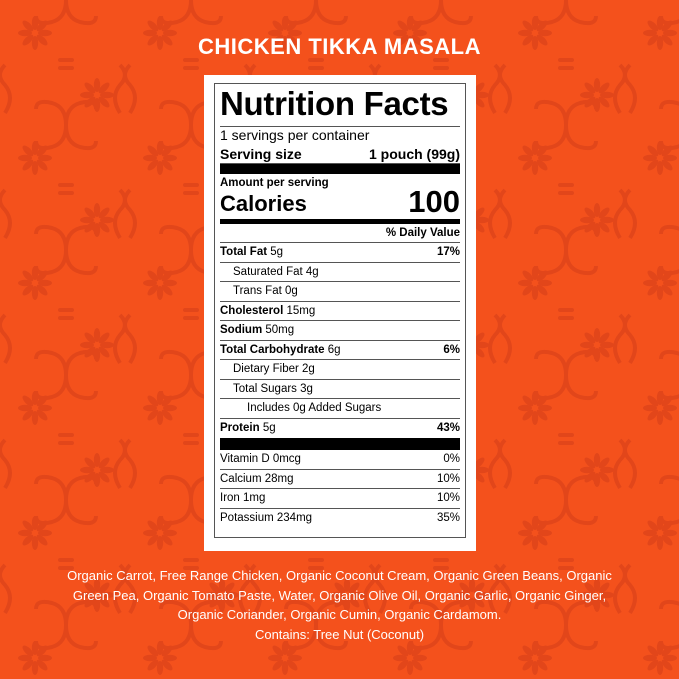 This screenshot has height=679, width=679. Describe the element at coordinates (265, 291) in the screenshot. I see `nutrient-name: Trans Fat 0g` at that location.